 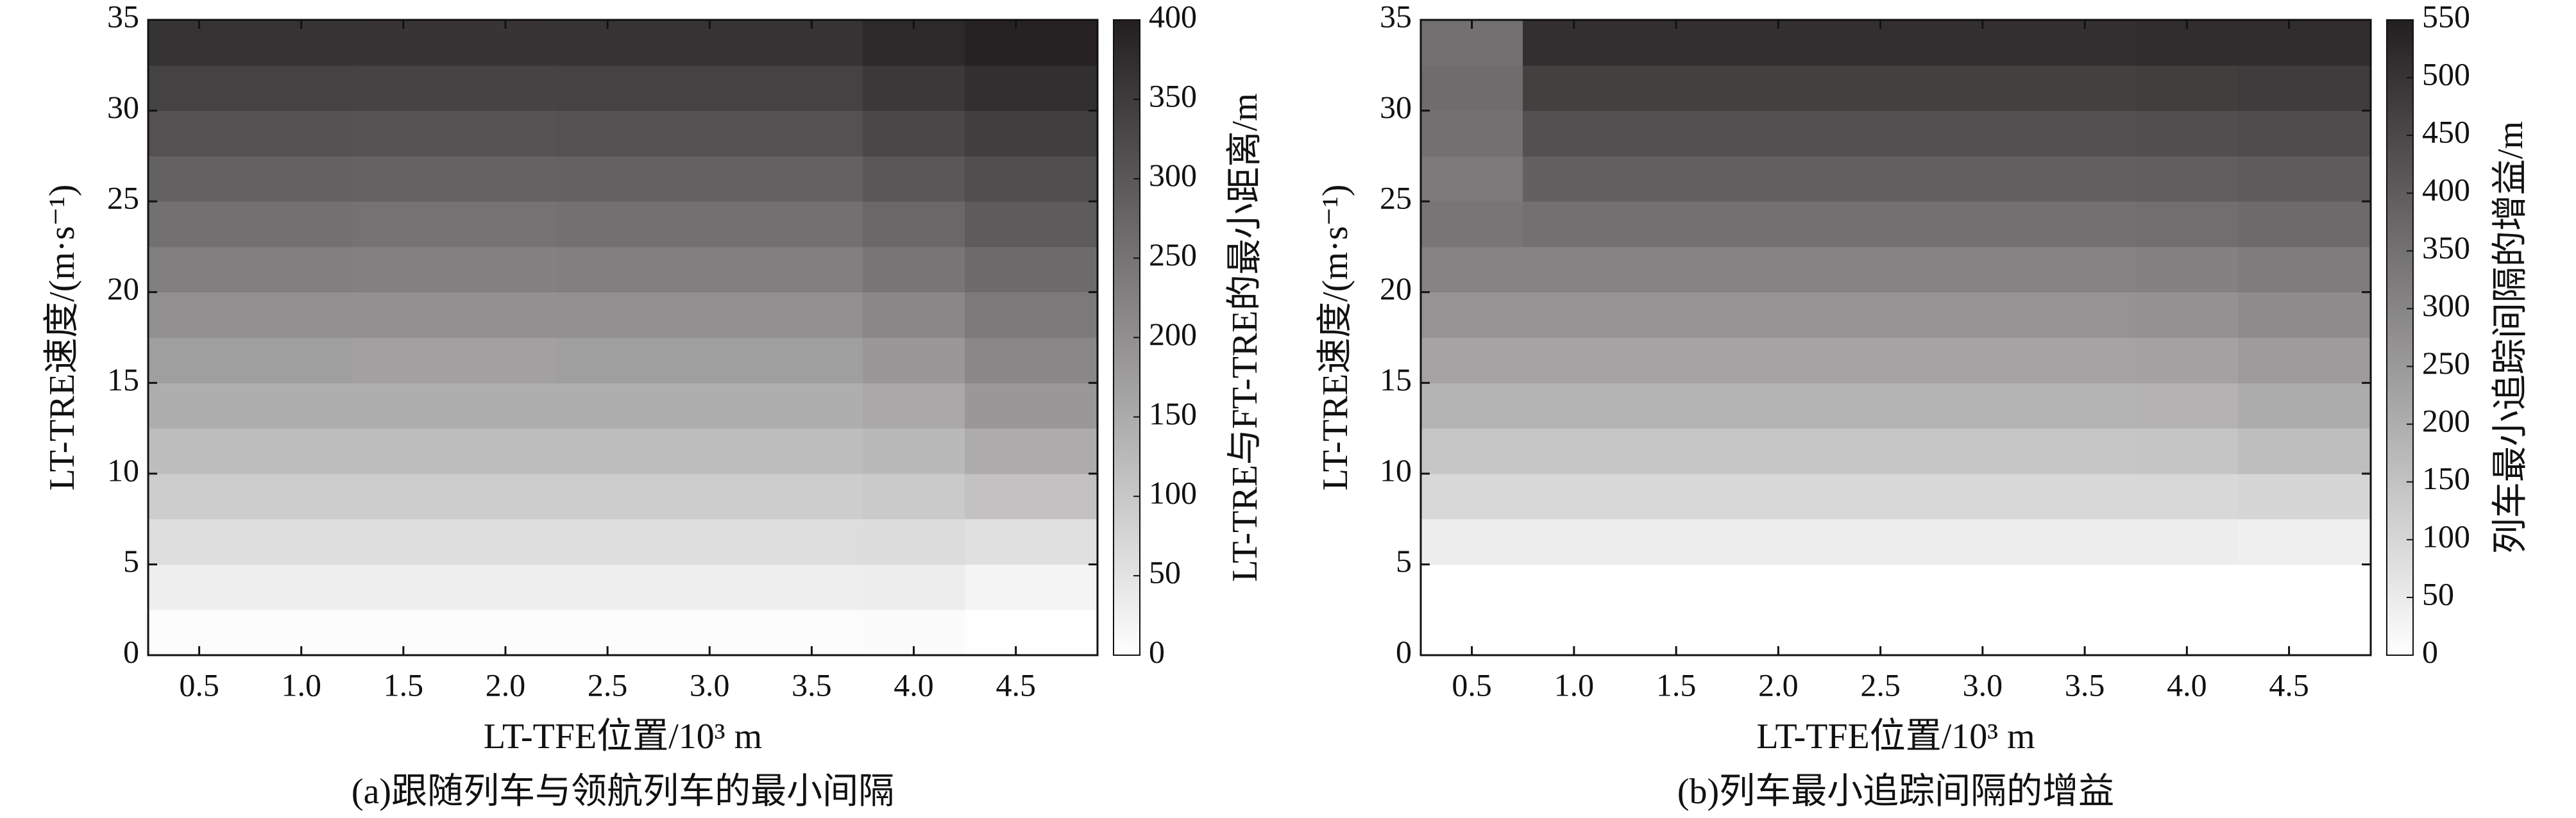 I want to click on x-tick-label: 4.5, so click(x=2289, y=685).